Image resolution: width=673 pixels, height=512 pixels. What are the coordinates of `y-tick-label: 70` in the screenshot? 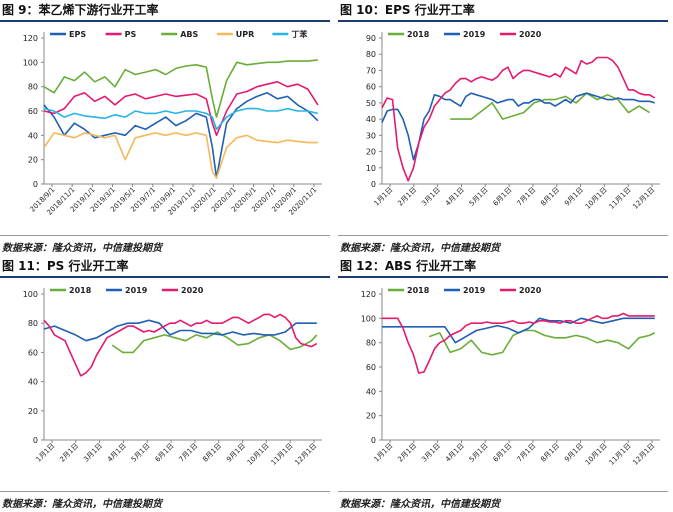 It's located at (371, 70).